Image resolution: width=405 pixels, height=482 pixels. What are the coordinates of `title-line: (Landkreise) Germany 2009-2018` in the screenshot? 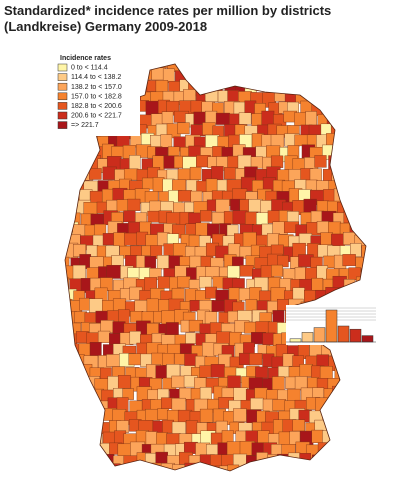 It's located at (105, 26).